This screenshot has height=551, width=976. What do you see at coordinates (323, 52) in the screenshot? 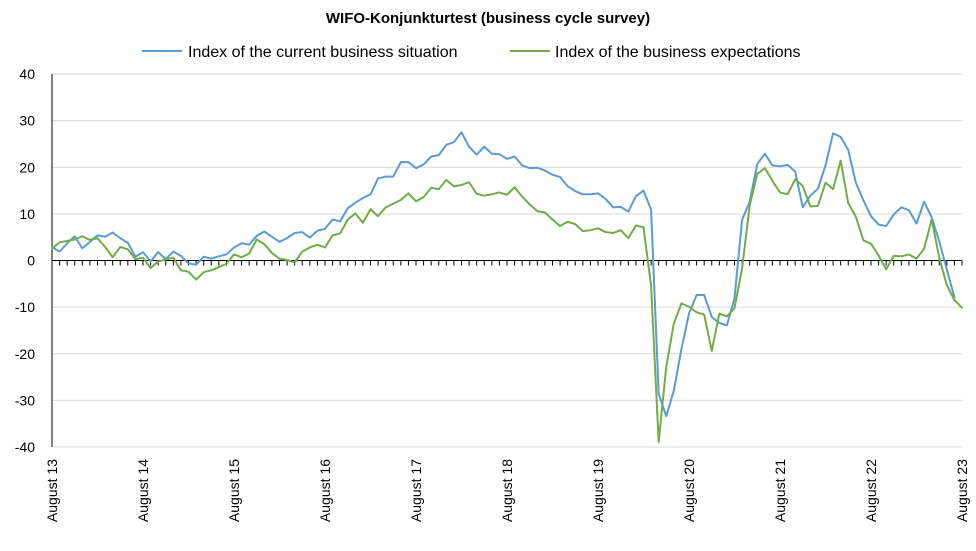
I see `legend-label-0: Index of the current business situation` at bounding box center [323, 52].